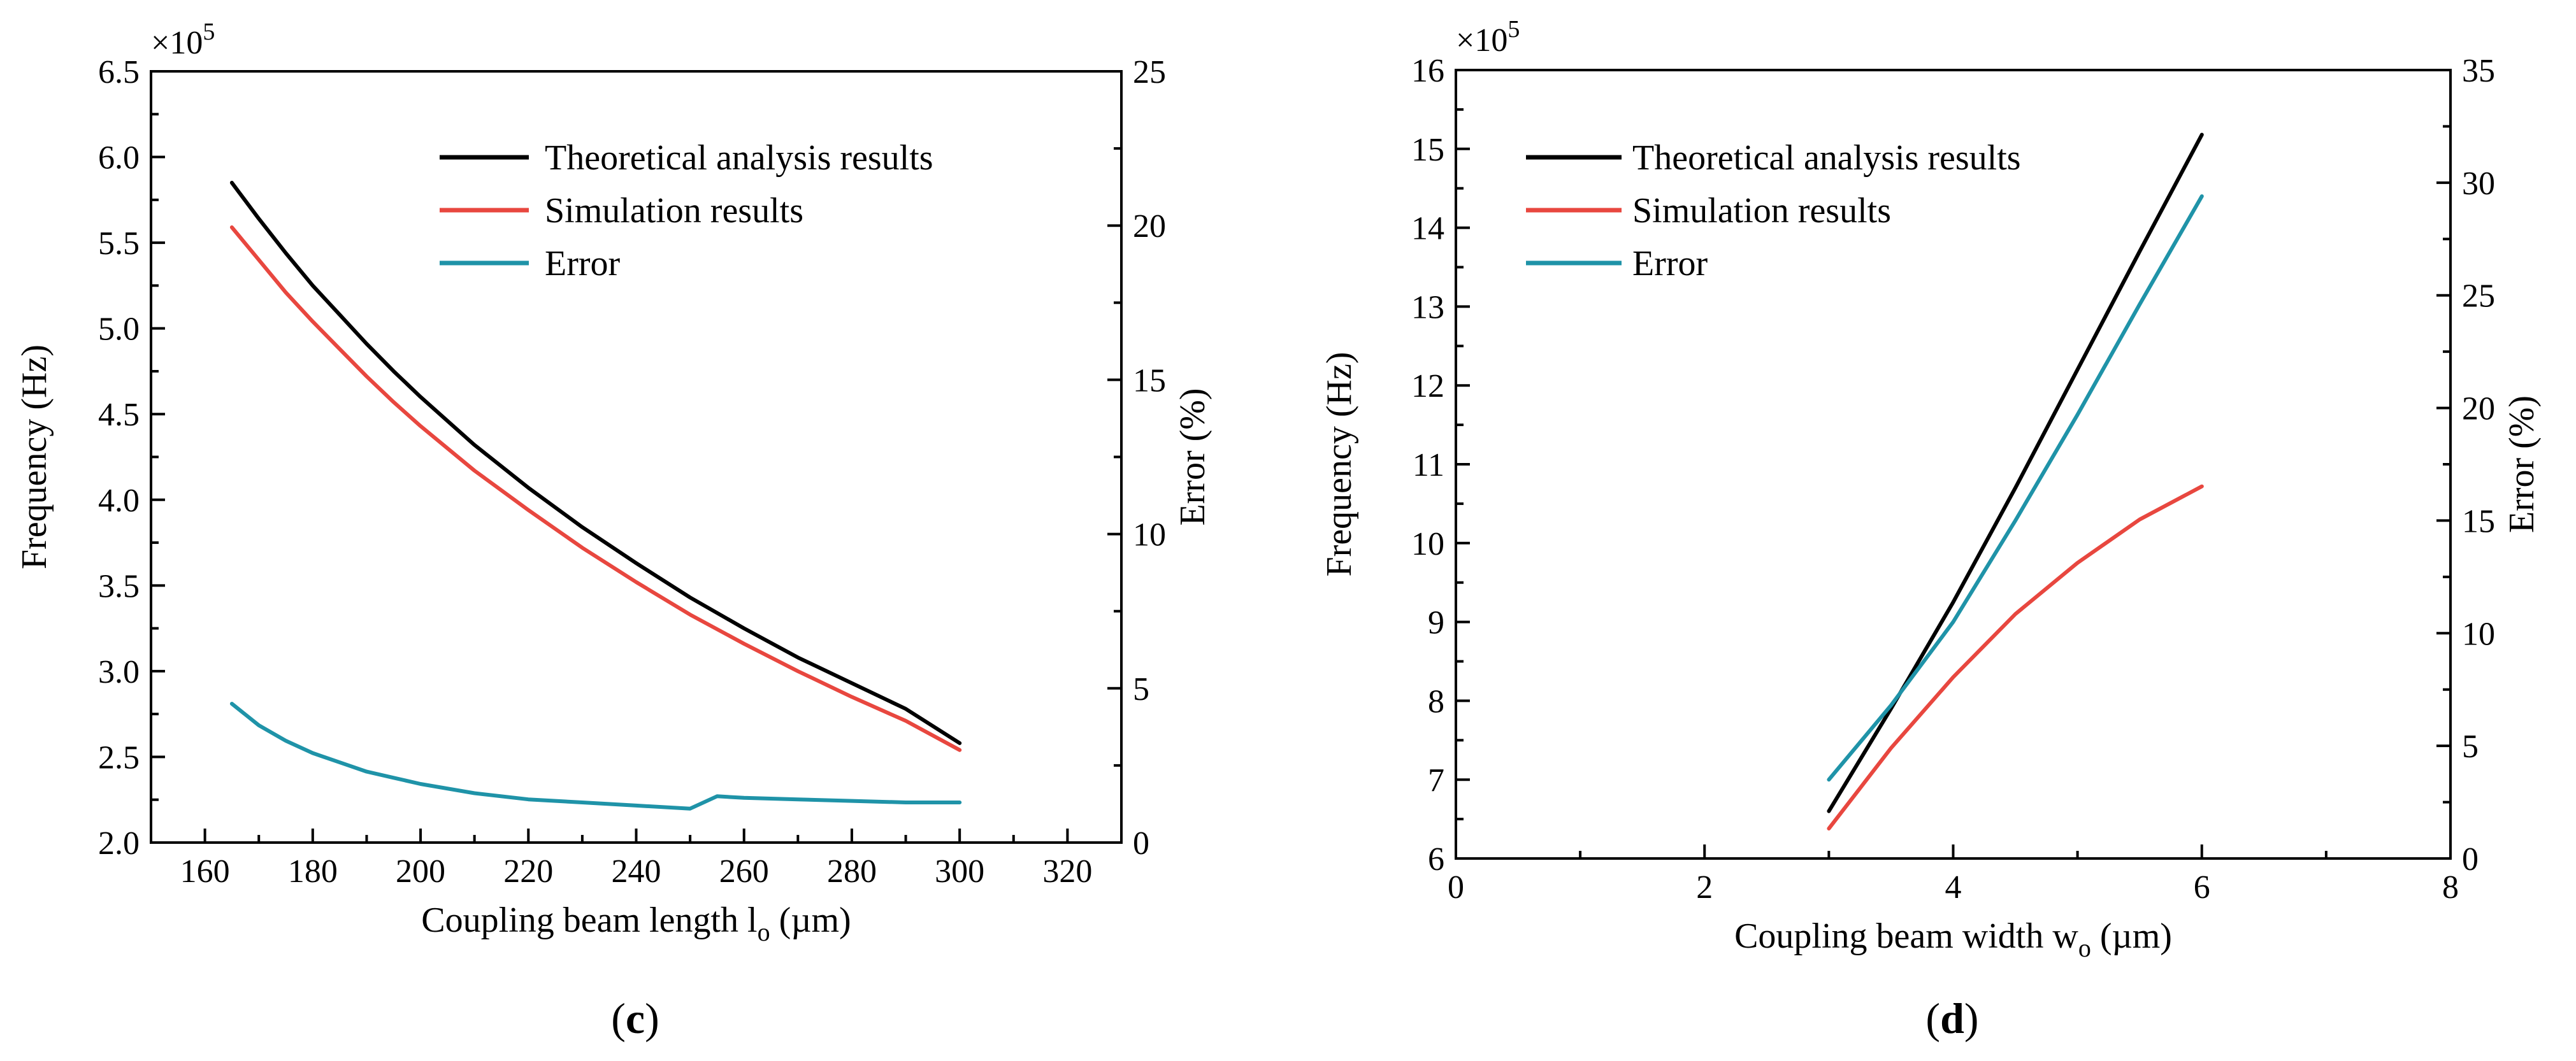 Image resolution: width=2576 pixels, height=1061 pixels. What do you see at coordinates (2202, 887) in the screenshot?
I see `x-tick-label: 6` at bounding box center [2202, 887].